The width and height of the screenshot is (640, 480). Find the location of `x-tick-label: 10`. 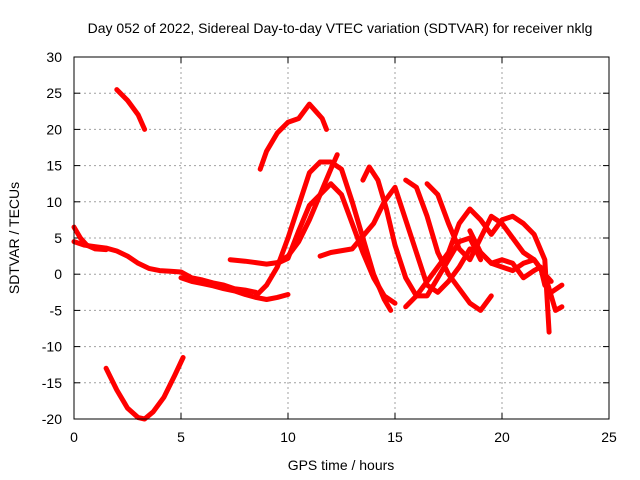

x-tick-label: 10 is located at coordinates (288, 437).